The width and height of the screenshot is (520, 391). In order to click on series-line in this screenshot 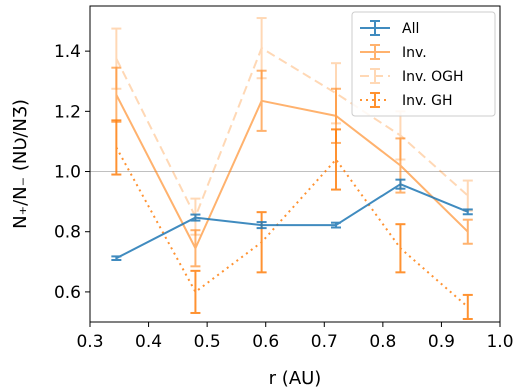, I will do `click(292, 221)`.